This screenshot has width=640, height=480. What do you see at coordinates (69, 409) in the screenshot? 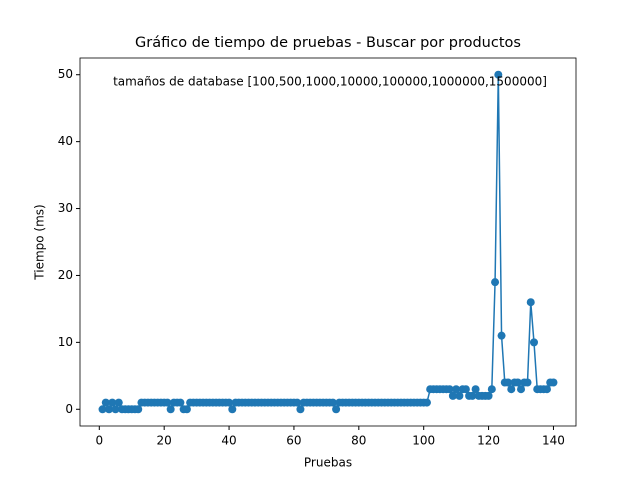
I see `y-tick-label: 0` at bounding box center [69, 409].